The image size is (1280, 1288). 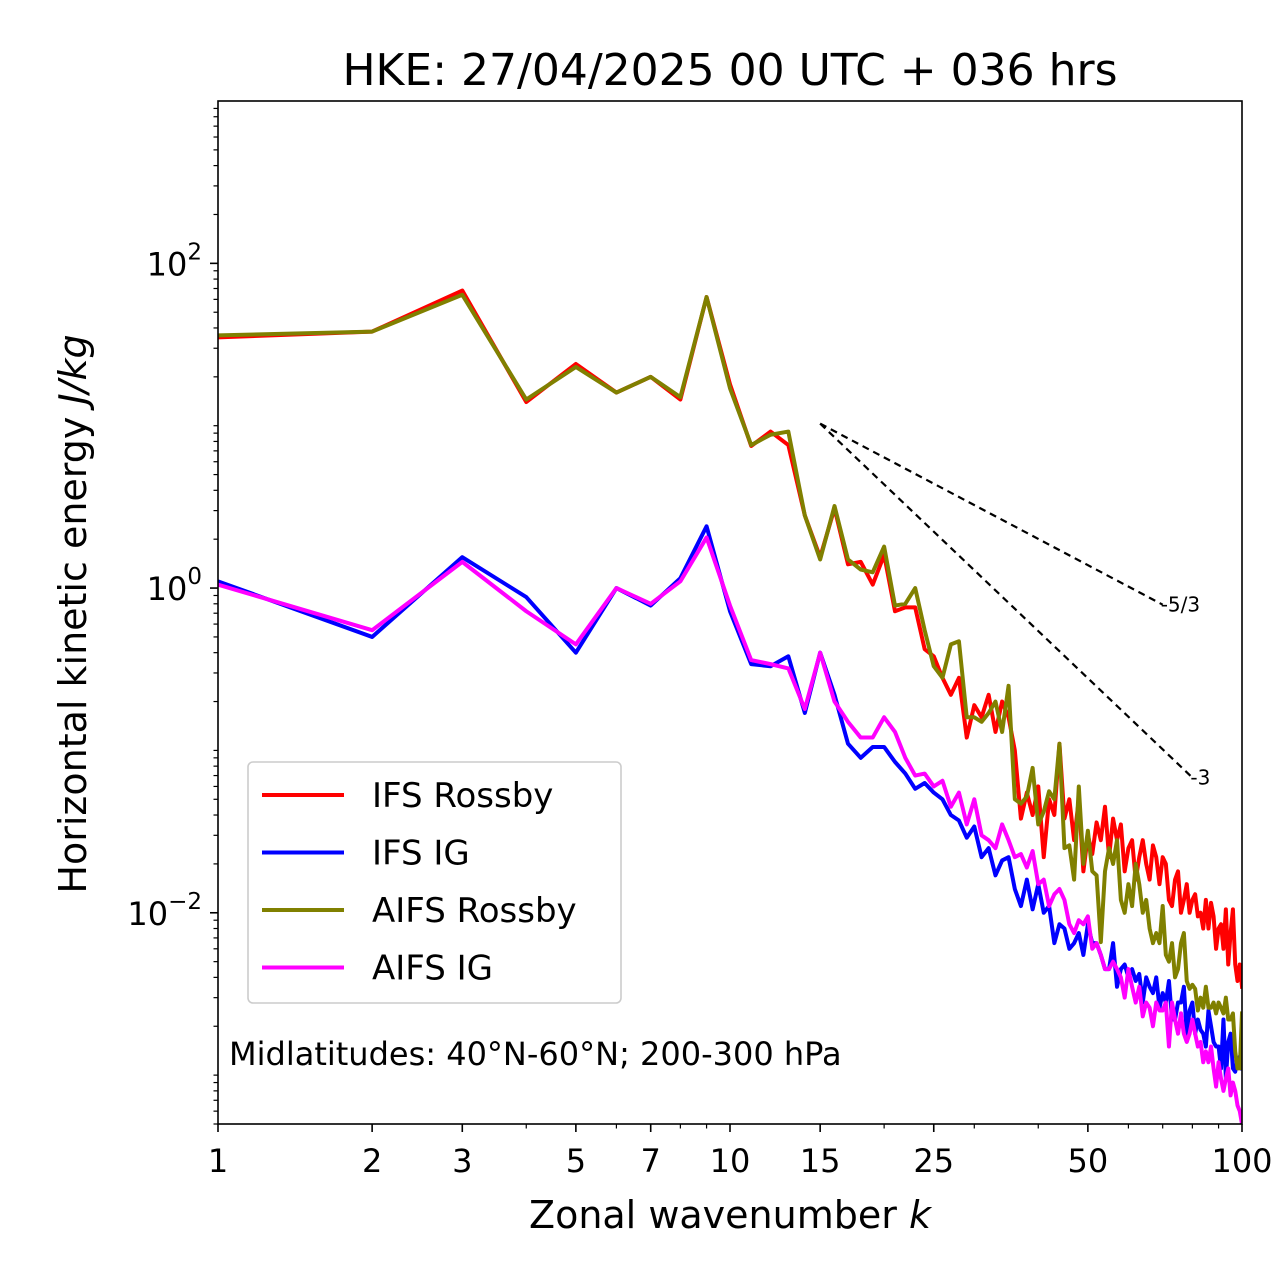 I want to click on x-tick-label: 2, so click(x=372, y=1161).